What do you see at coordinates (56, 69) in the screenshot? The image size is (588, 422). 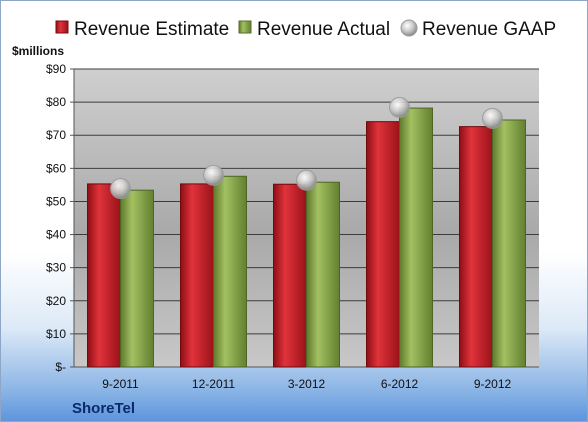 I see `y-tick-label: $90` at bounding box center [56, 69].